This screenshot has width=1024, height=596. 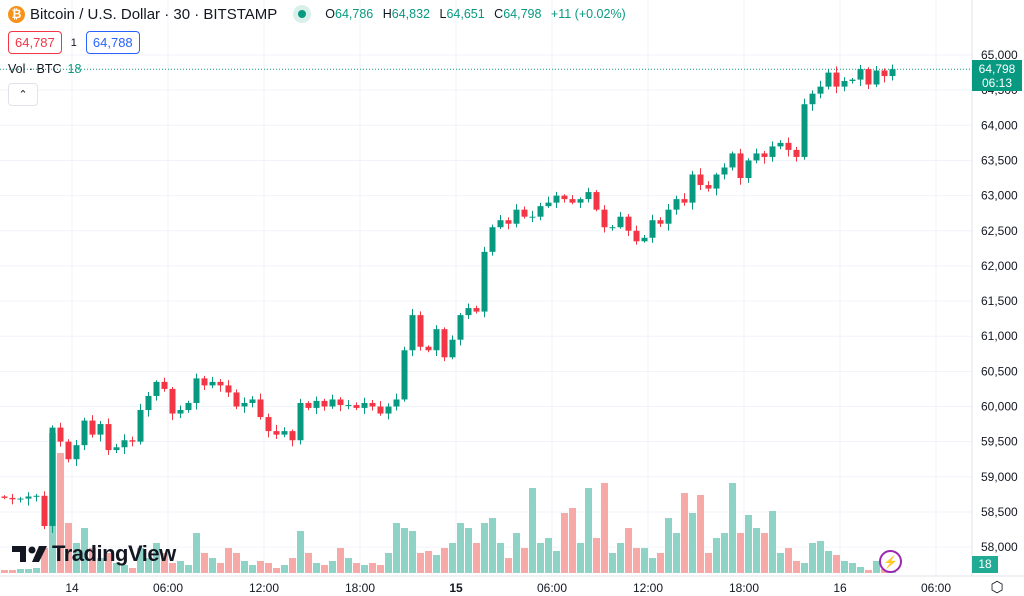 What do you see at coordinates (112, 42) in the screenshot?
I see `buy-button: 64,788` at bounding box center [112, 42].